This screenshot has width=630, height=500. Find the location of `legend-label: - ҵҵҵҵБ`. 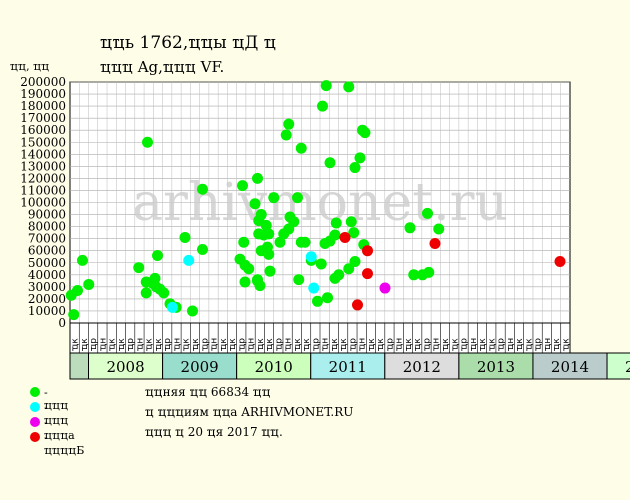

legend-label: - ҵҵҵҵБ is located at coordinates (64, 444).